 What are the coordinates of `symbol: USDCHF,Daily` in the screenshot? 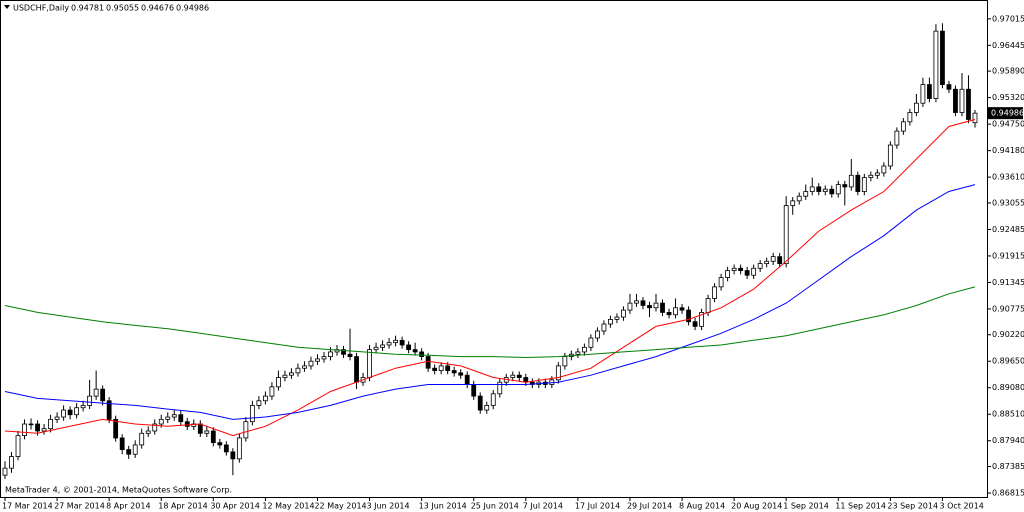 It's located at (41, 8).